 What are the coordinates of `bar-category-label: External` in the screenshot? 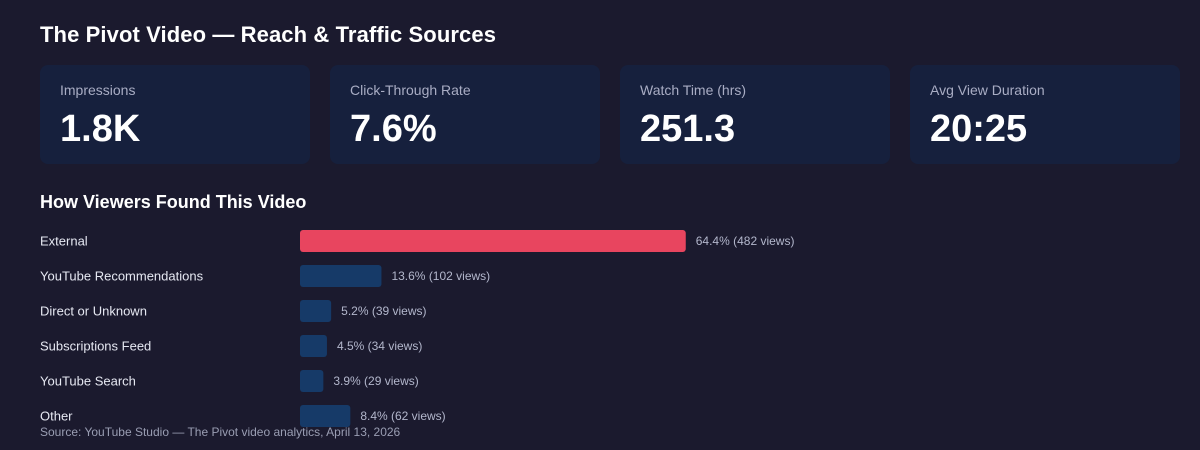 It's located at (64, 241).